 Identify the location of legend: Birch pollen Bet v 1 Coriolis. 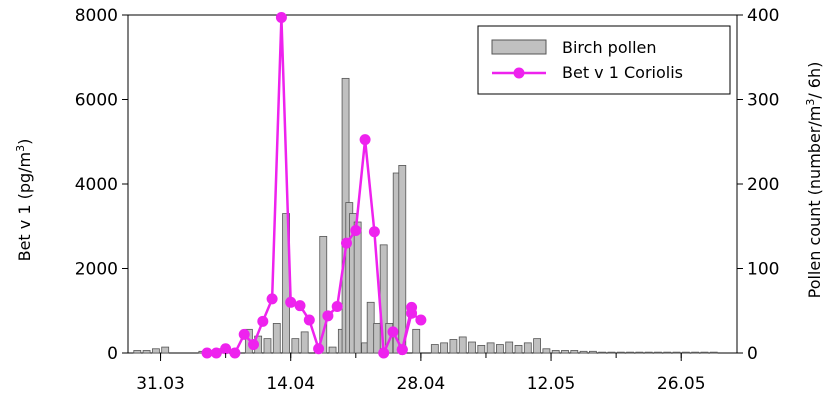
(604, 60).